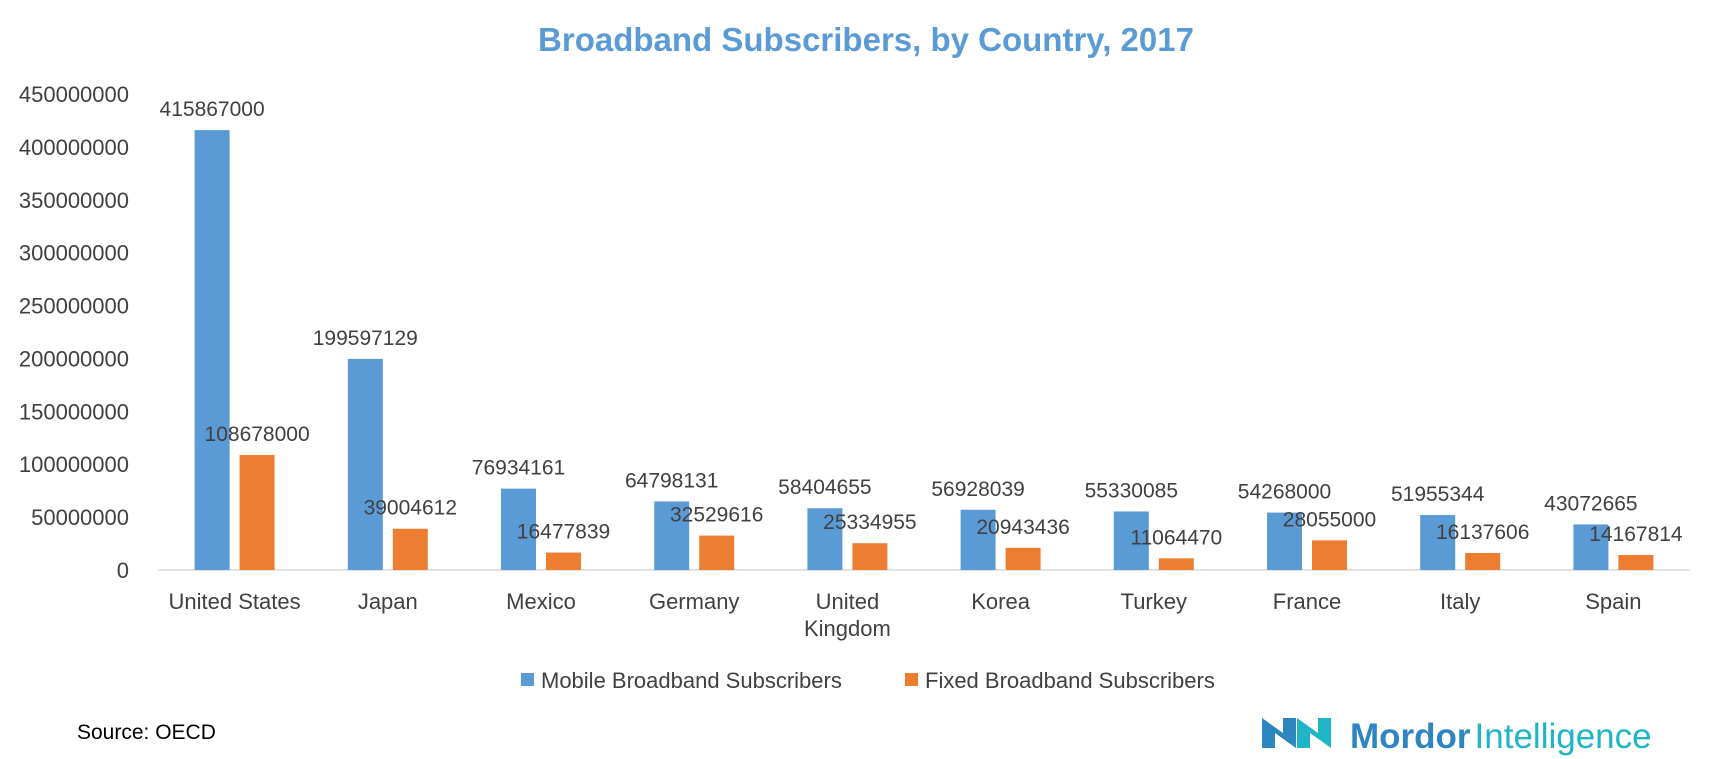  I want to click on y-tick-label: 450000000, so click(74, 94).